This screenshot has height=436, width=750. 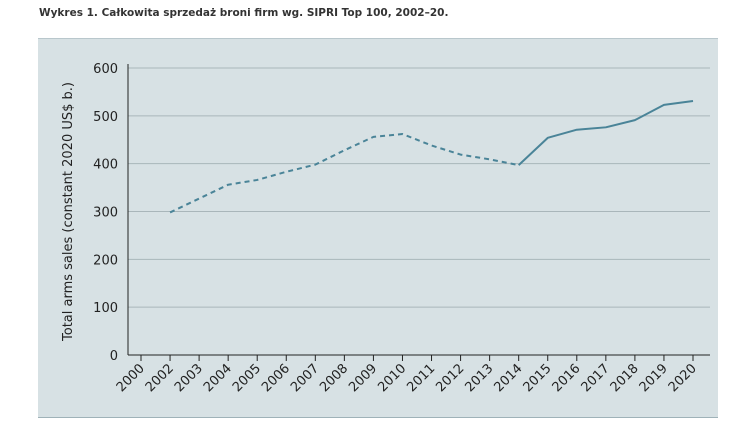 I want to click on x-tick-label: 2000, so click(x=131, y=378).